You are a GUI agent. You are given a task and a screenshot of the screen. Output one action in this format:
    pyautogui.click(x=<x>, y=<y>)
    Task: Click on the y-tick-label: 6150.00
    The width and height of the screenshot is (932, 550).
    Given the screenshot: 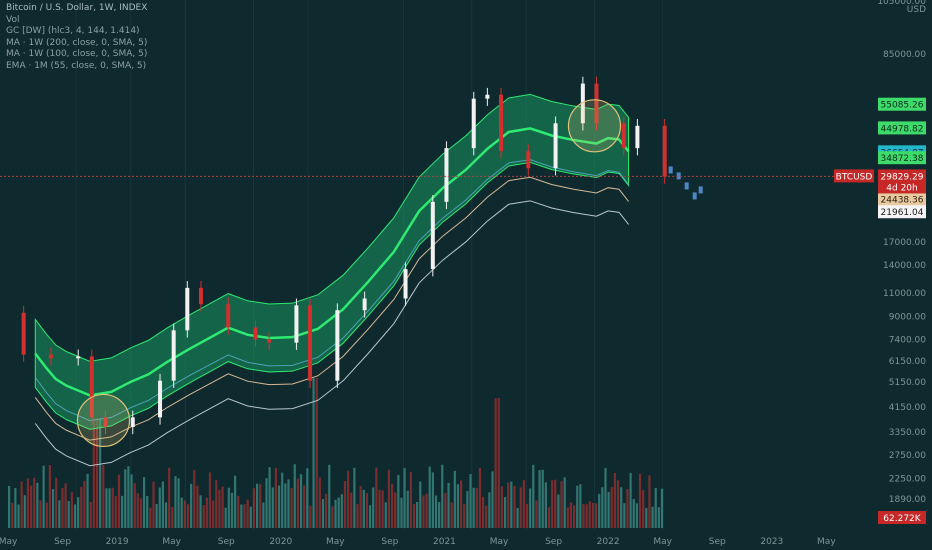 What is the action you would take?
    pyautogui.click(x=907, y=362)
    